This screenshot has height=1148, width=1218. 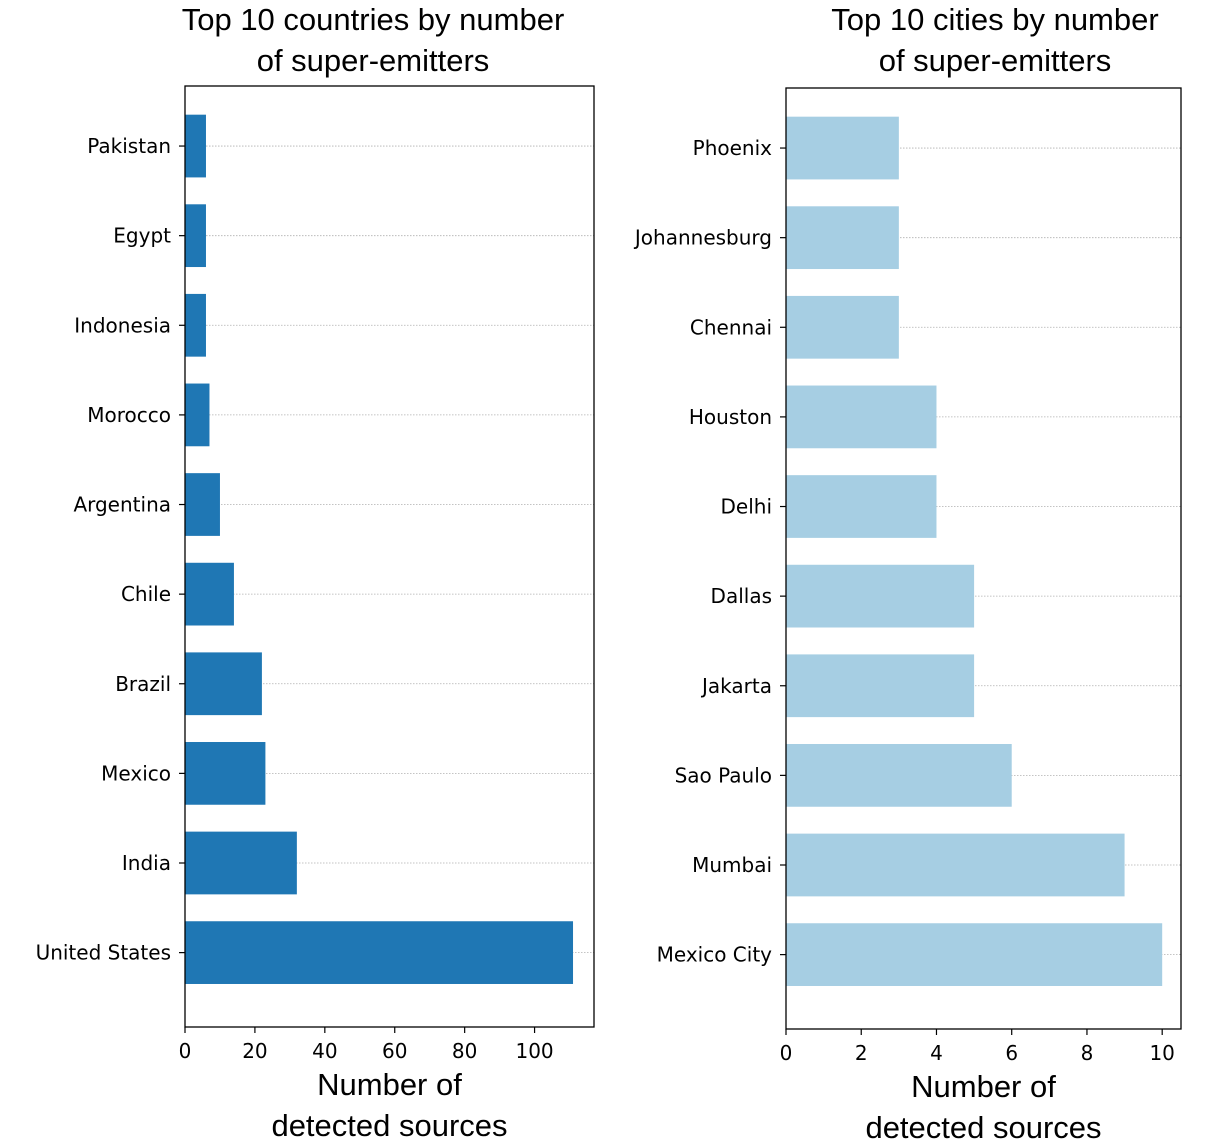 What do you see at coordinates (394, 1051) in the screenshot?
I see `countries-x-tick-label: 60` at bounding box center [394, 1051].